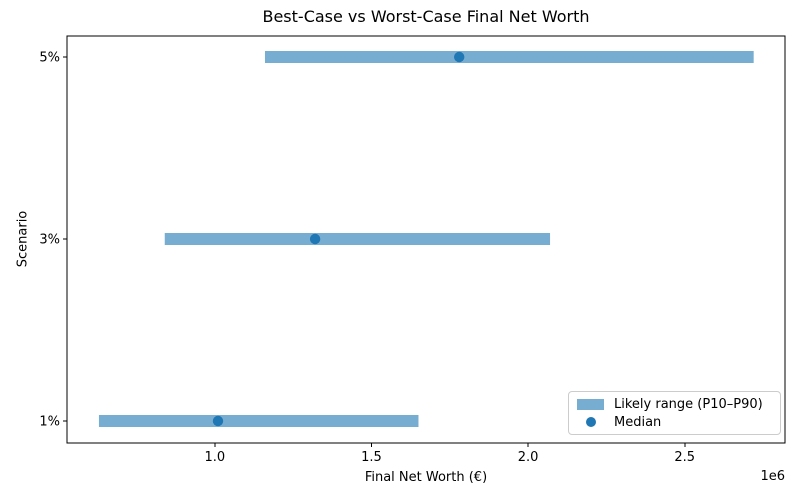 The width and height of the screenshot is (800, 500). What do you see at coordinates (528, 457) in the screenshot?
I see `x-tick-label: 2.0` at bounding box center [528, 457].